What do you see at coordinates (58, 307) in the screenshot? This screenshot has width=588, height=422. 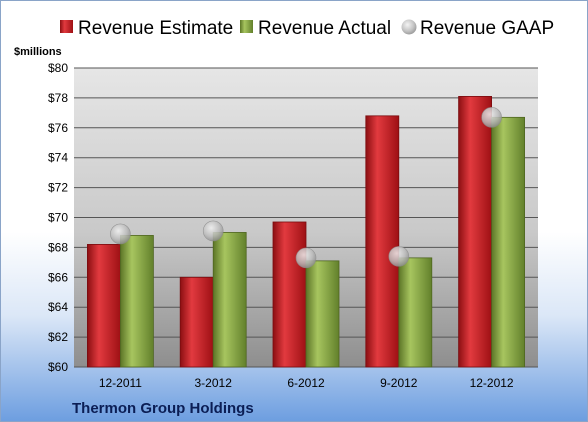 I see `y-tick-label: $64` at bounding box center [58, 307].